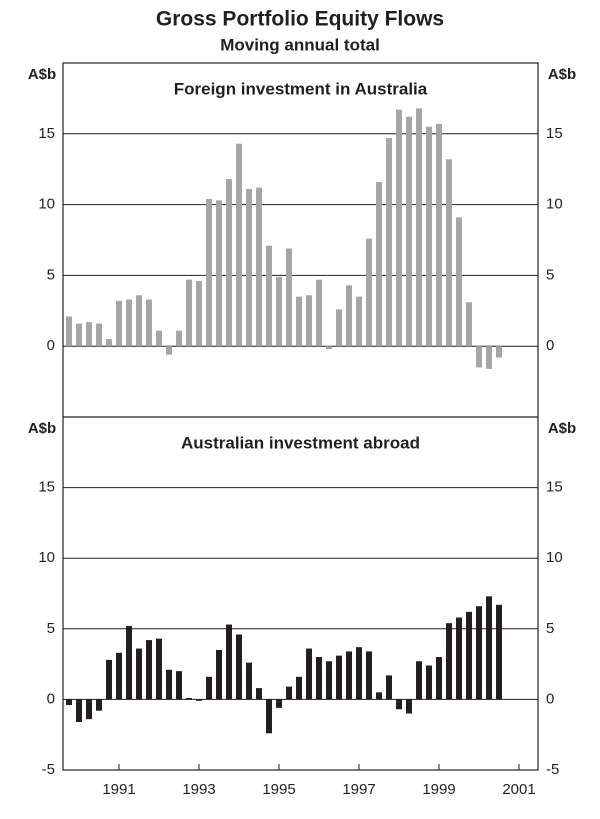 This screenshot has height=819, width=600. I want to click on y-tick-label: -5, so click(48, 769).